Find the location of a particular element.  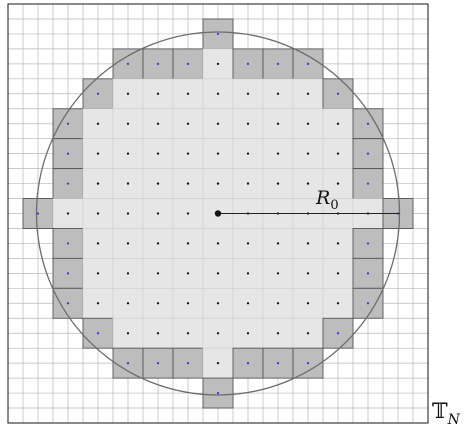

torus-label: 𝕋N is located at coordinates (446, 412).